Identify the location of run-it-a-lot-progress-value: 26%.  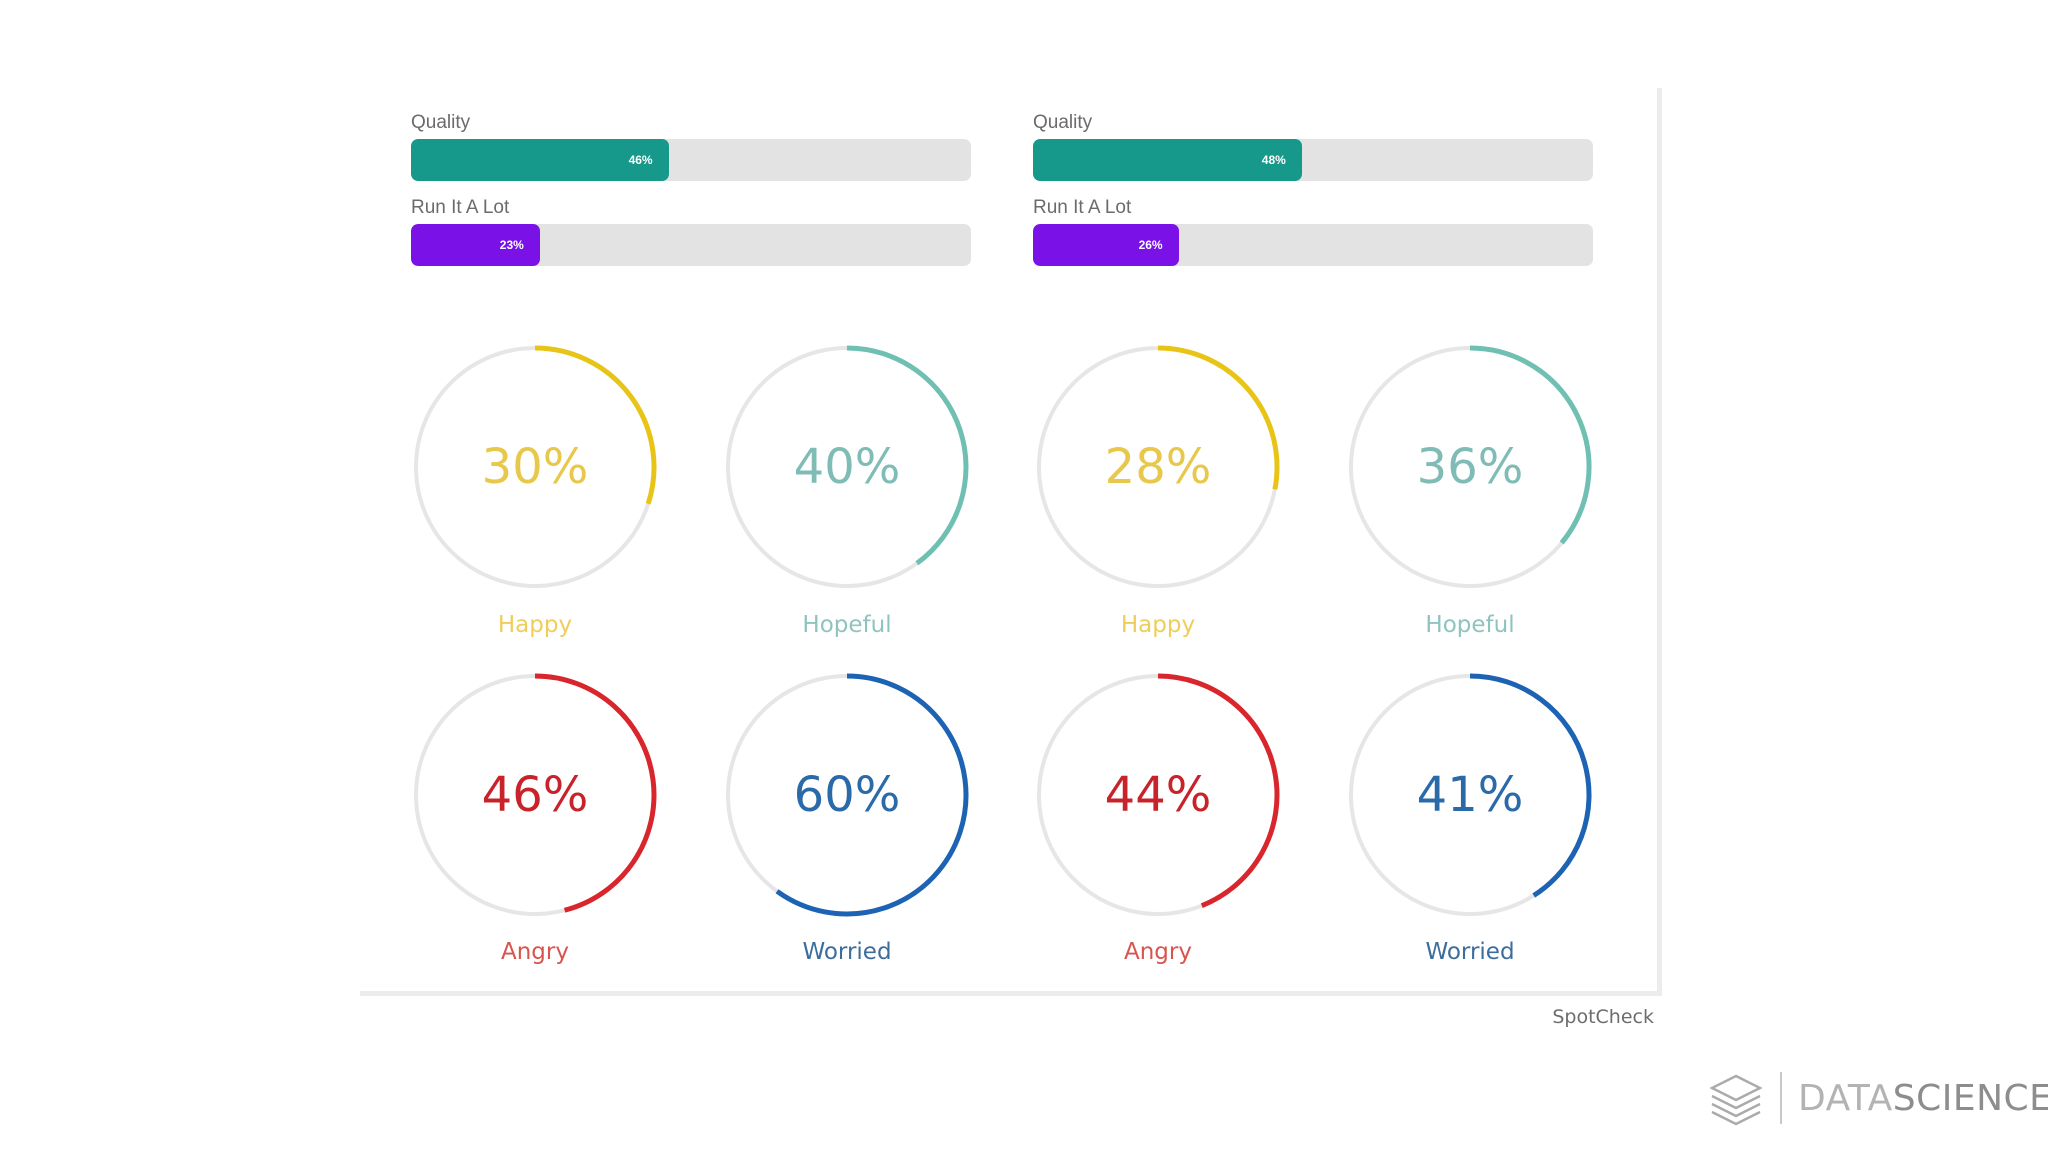
(1150, 245).